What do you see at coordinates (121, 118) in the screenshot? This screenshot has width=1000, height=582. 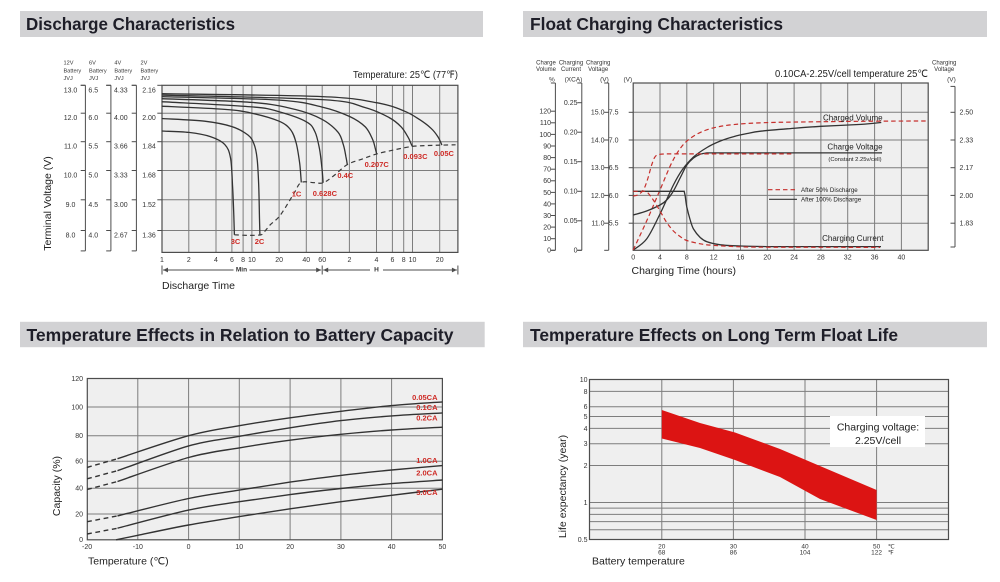 I see `svg-text: 4.00` at bounding box center [121, 118].